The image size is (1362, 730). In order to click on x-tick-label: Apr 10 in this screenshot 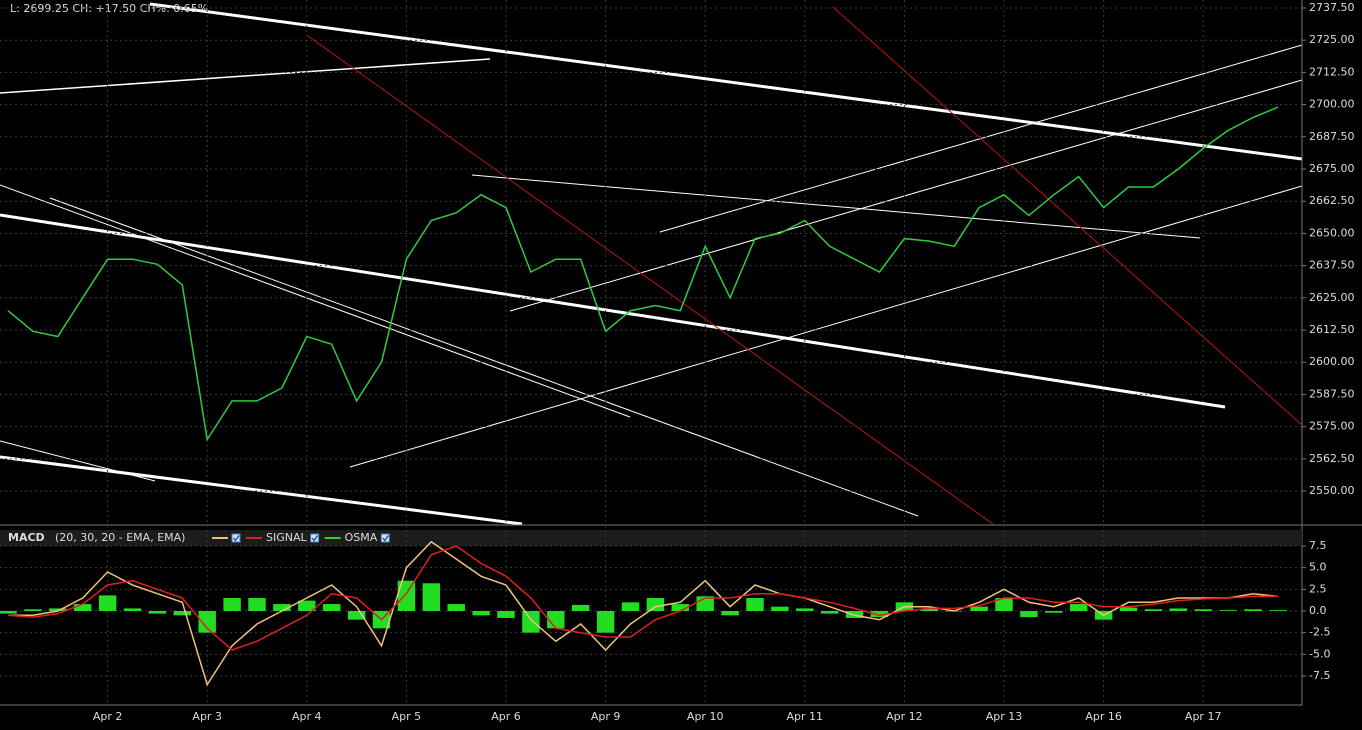, I will do `click(705, 716)`.